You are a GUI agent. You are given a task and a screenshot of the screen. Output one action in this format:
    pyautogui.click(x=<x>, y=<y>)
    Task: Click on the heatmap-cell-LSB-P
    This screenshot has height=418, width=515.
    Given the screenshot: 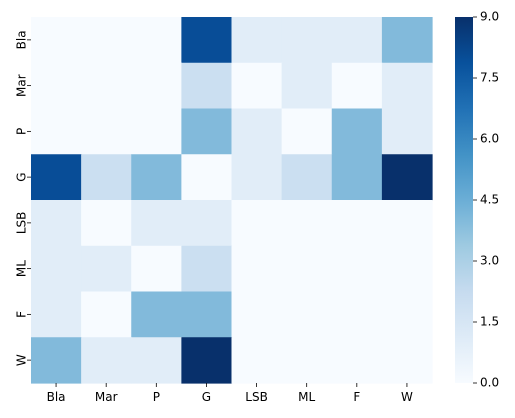 What is the action you would take?
    pyautogui.click(x=156, y=223)
    